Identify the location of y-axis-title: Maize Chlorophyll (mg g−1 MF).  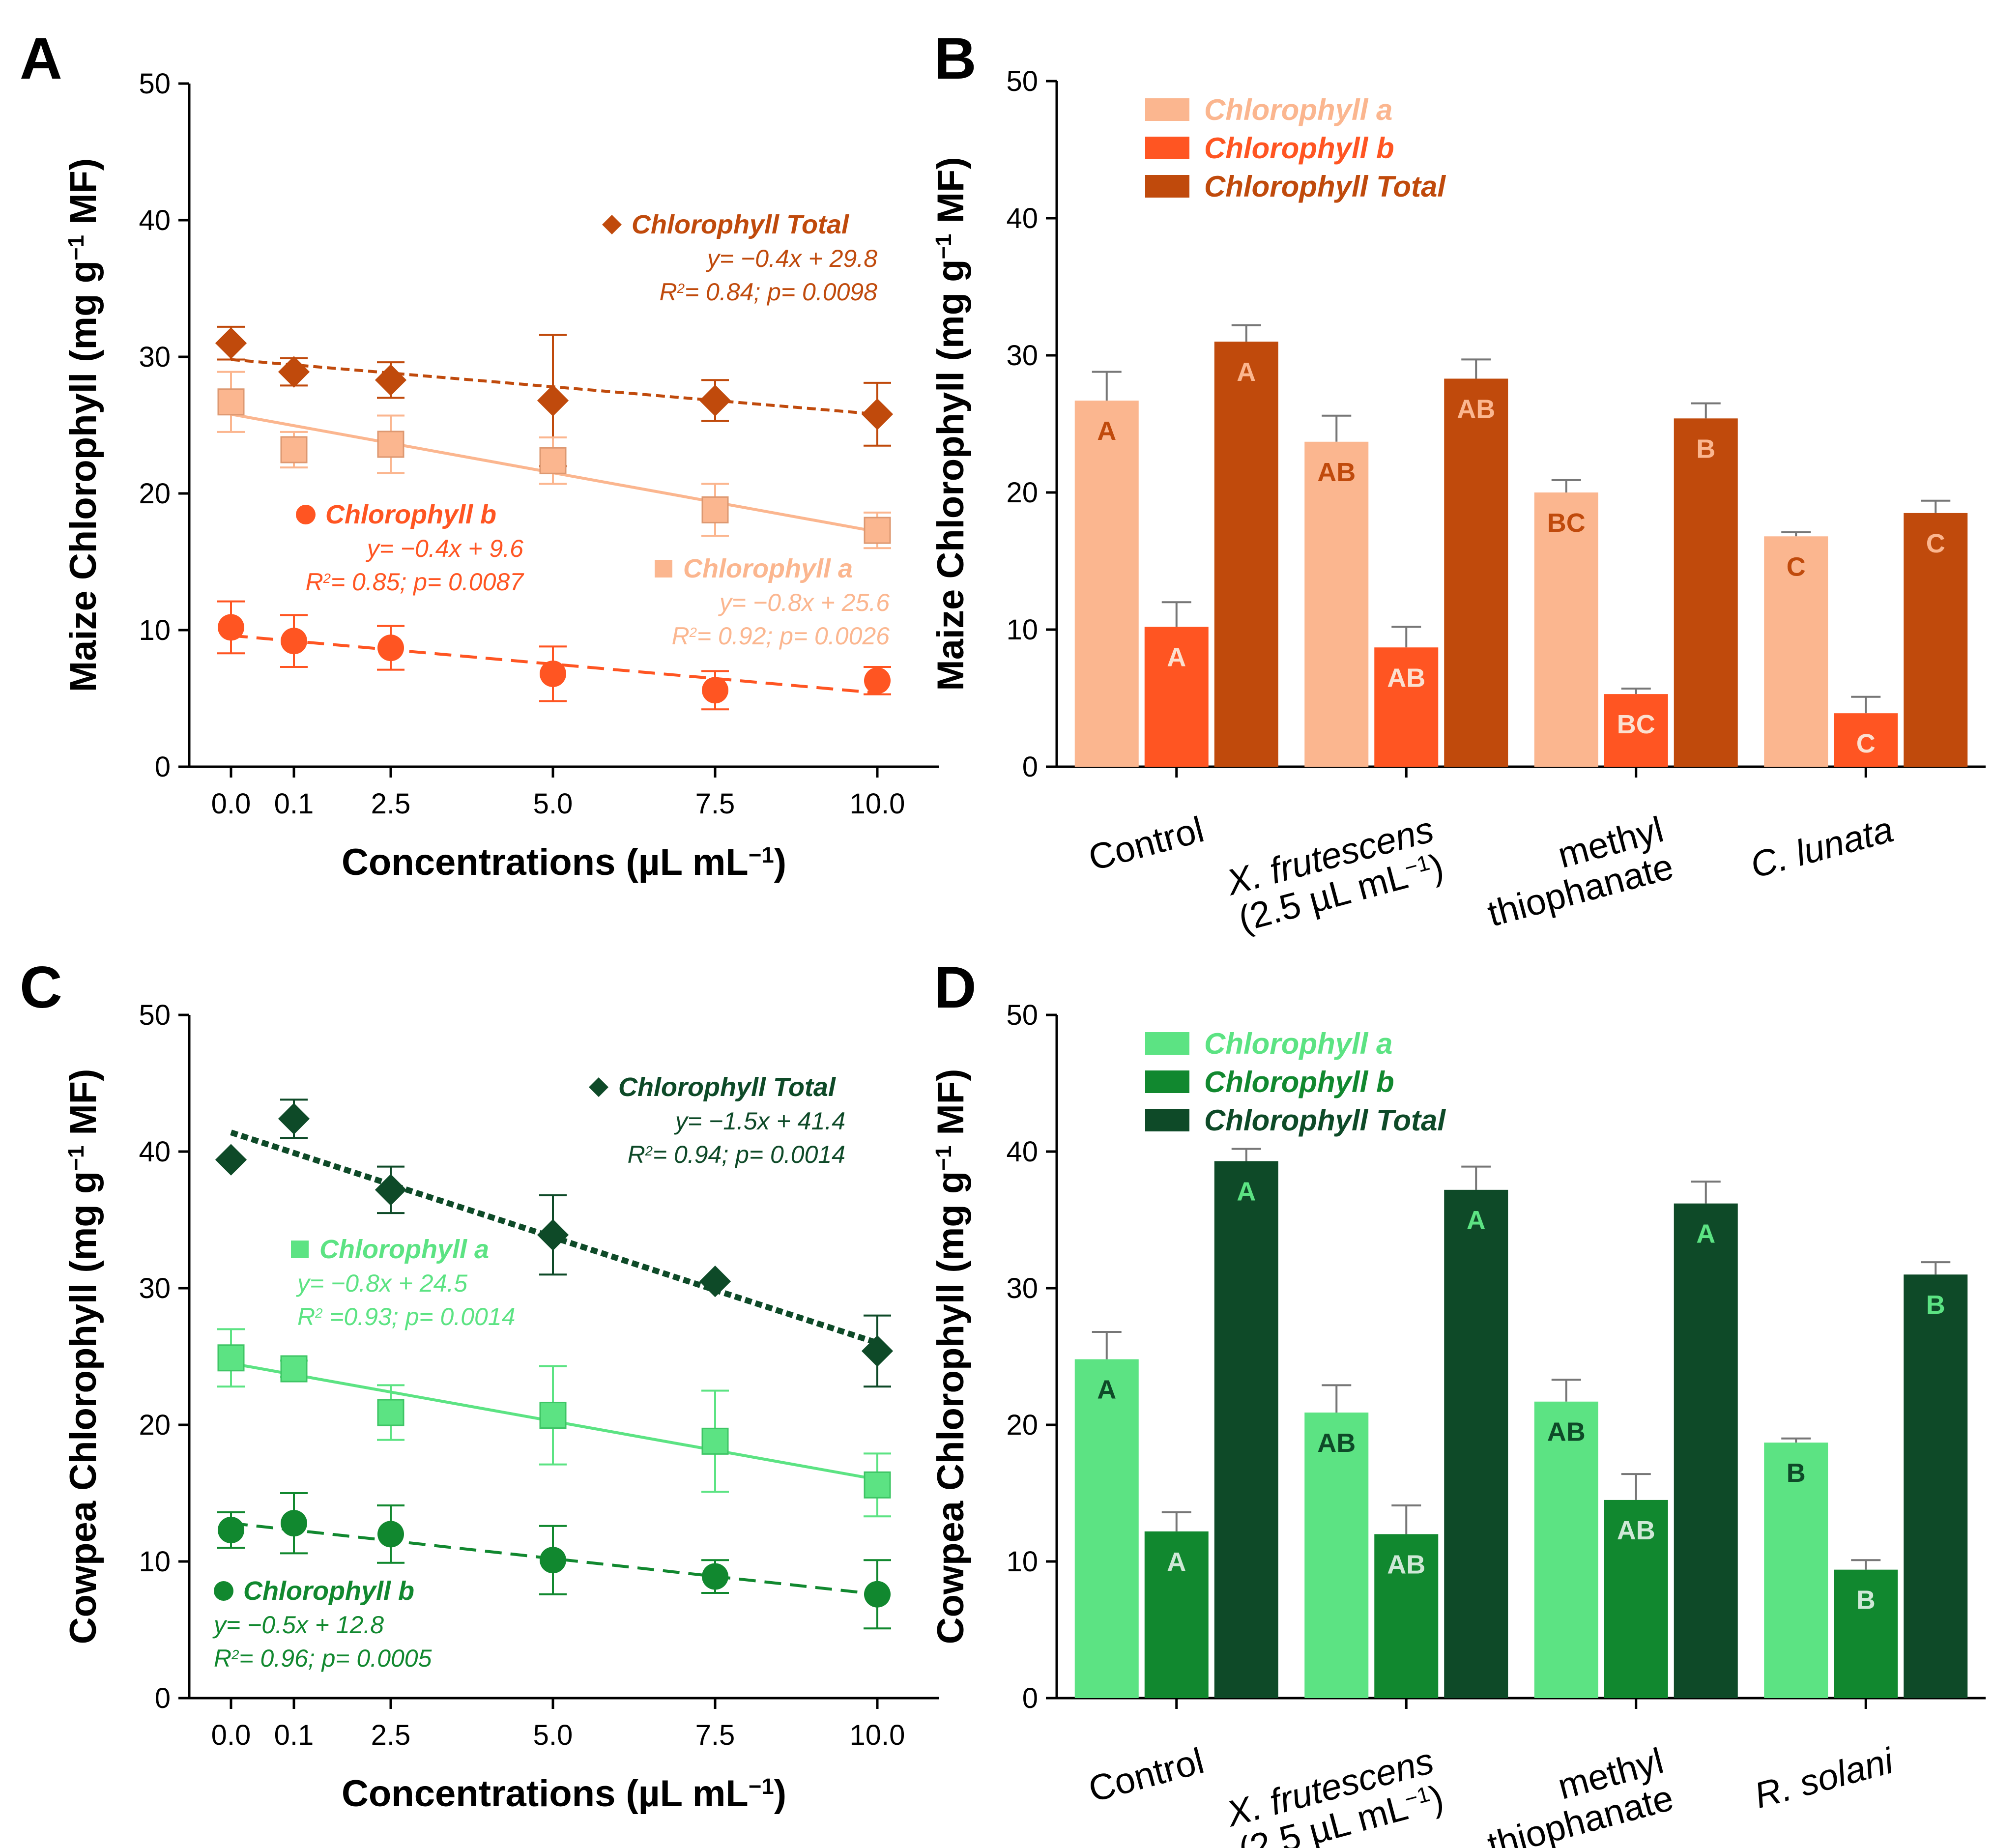
(951, 424).